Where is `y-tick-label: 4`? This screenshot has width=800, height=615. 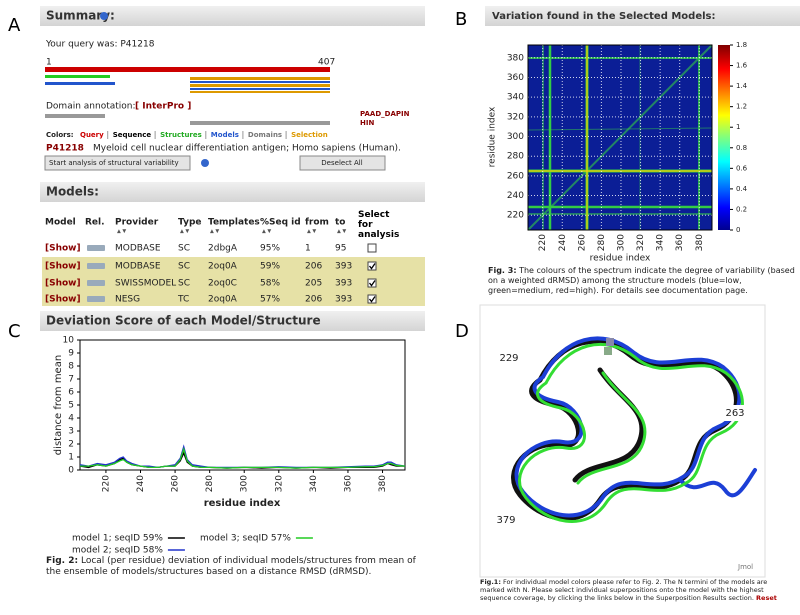
y-tick-label: 4 is located at coordinates (71, 419).